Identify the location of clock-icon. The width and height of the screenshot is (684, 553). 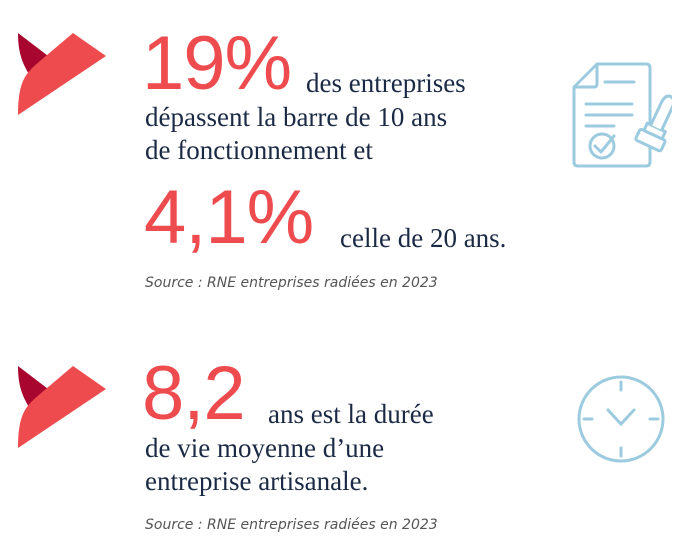
(621, 419).